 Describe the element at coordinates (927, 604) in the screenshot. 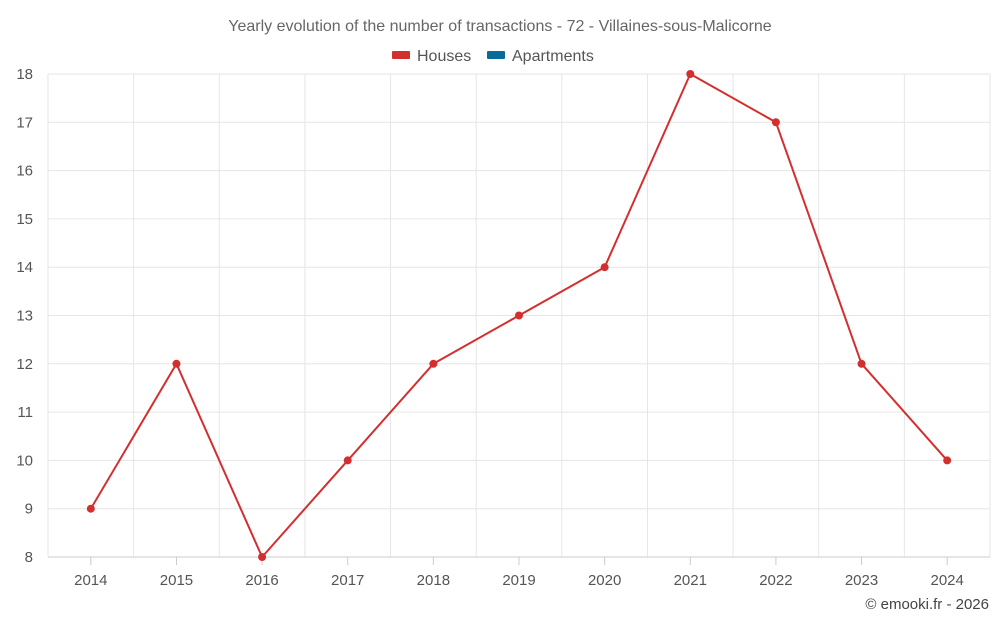

I see `credit-text: © emooki.fr - 2026` at that location.